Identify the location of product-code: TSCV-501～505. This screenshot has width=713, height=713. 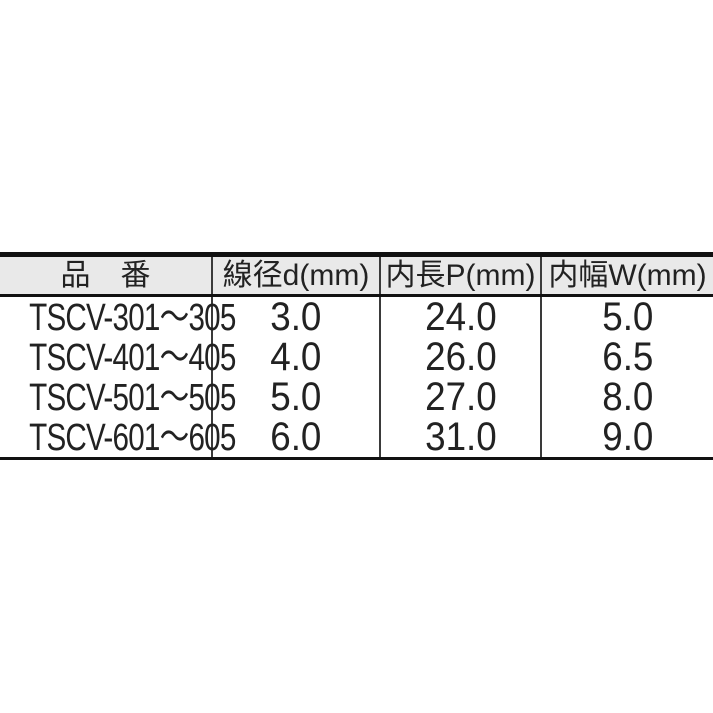
(132, 398).